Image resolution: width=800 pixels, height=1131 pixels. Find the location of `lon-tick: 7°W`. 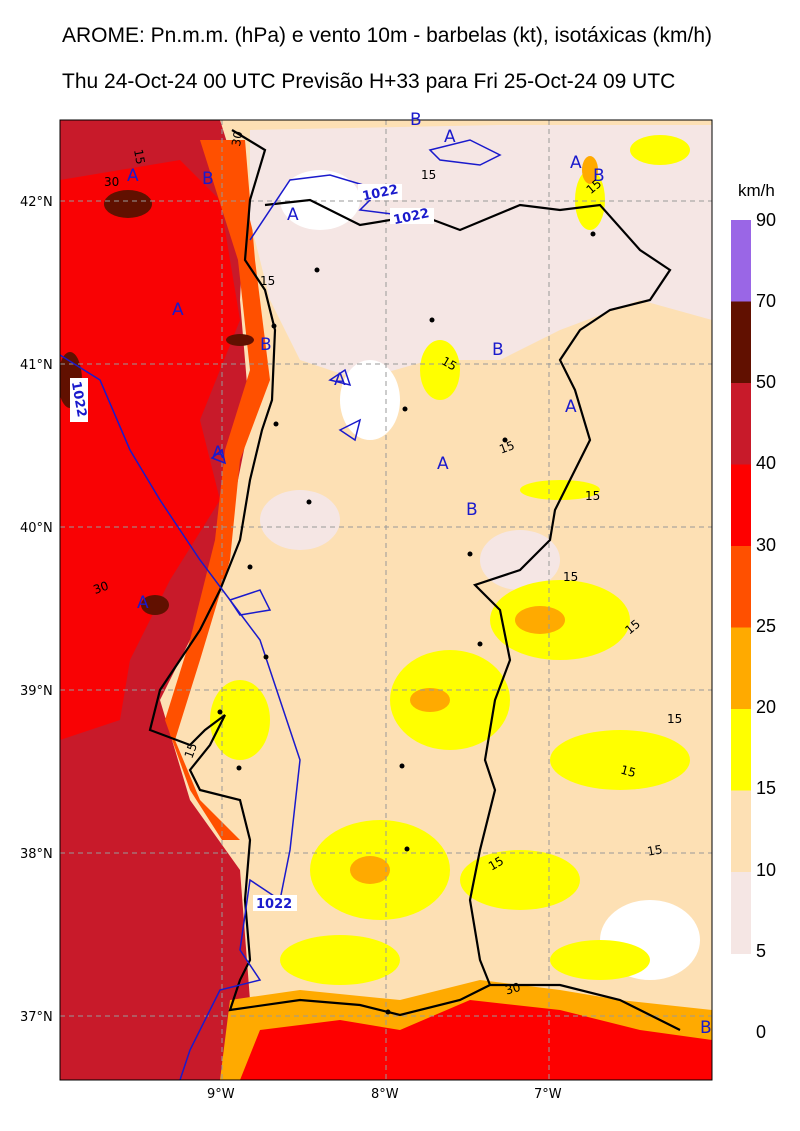

lon-tick: 7°W is located at coordinates (548, 1094).